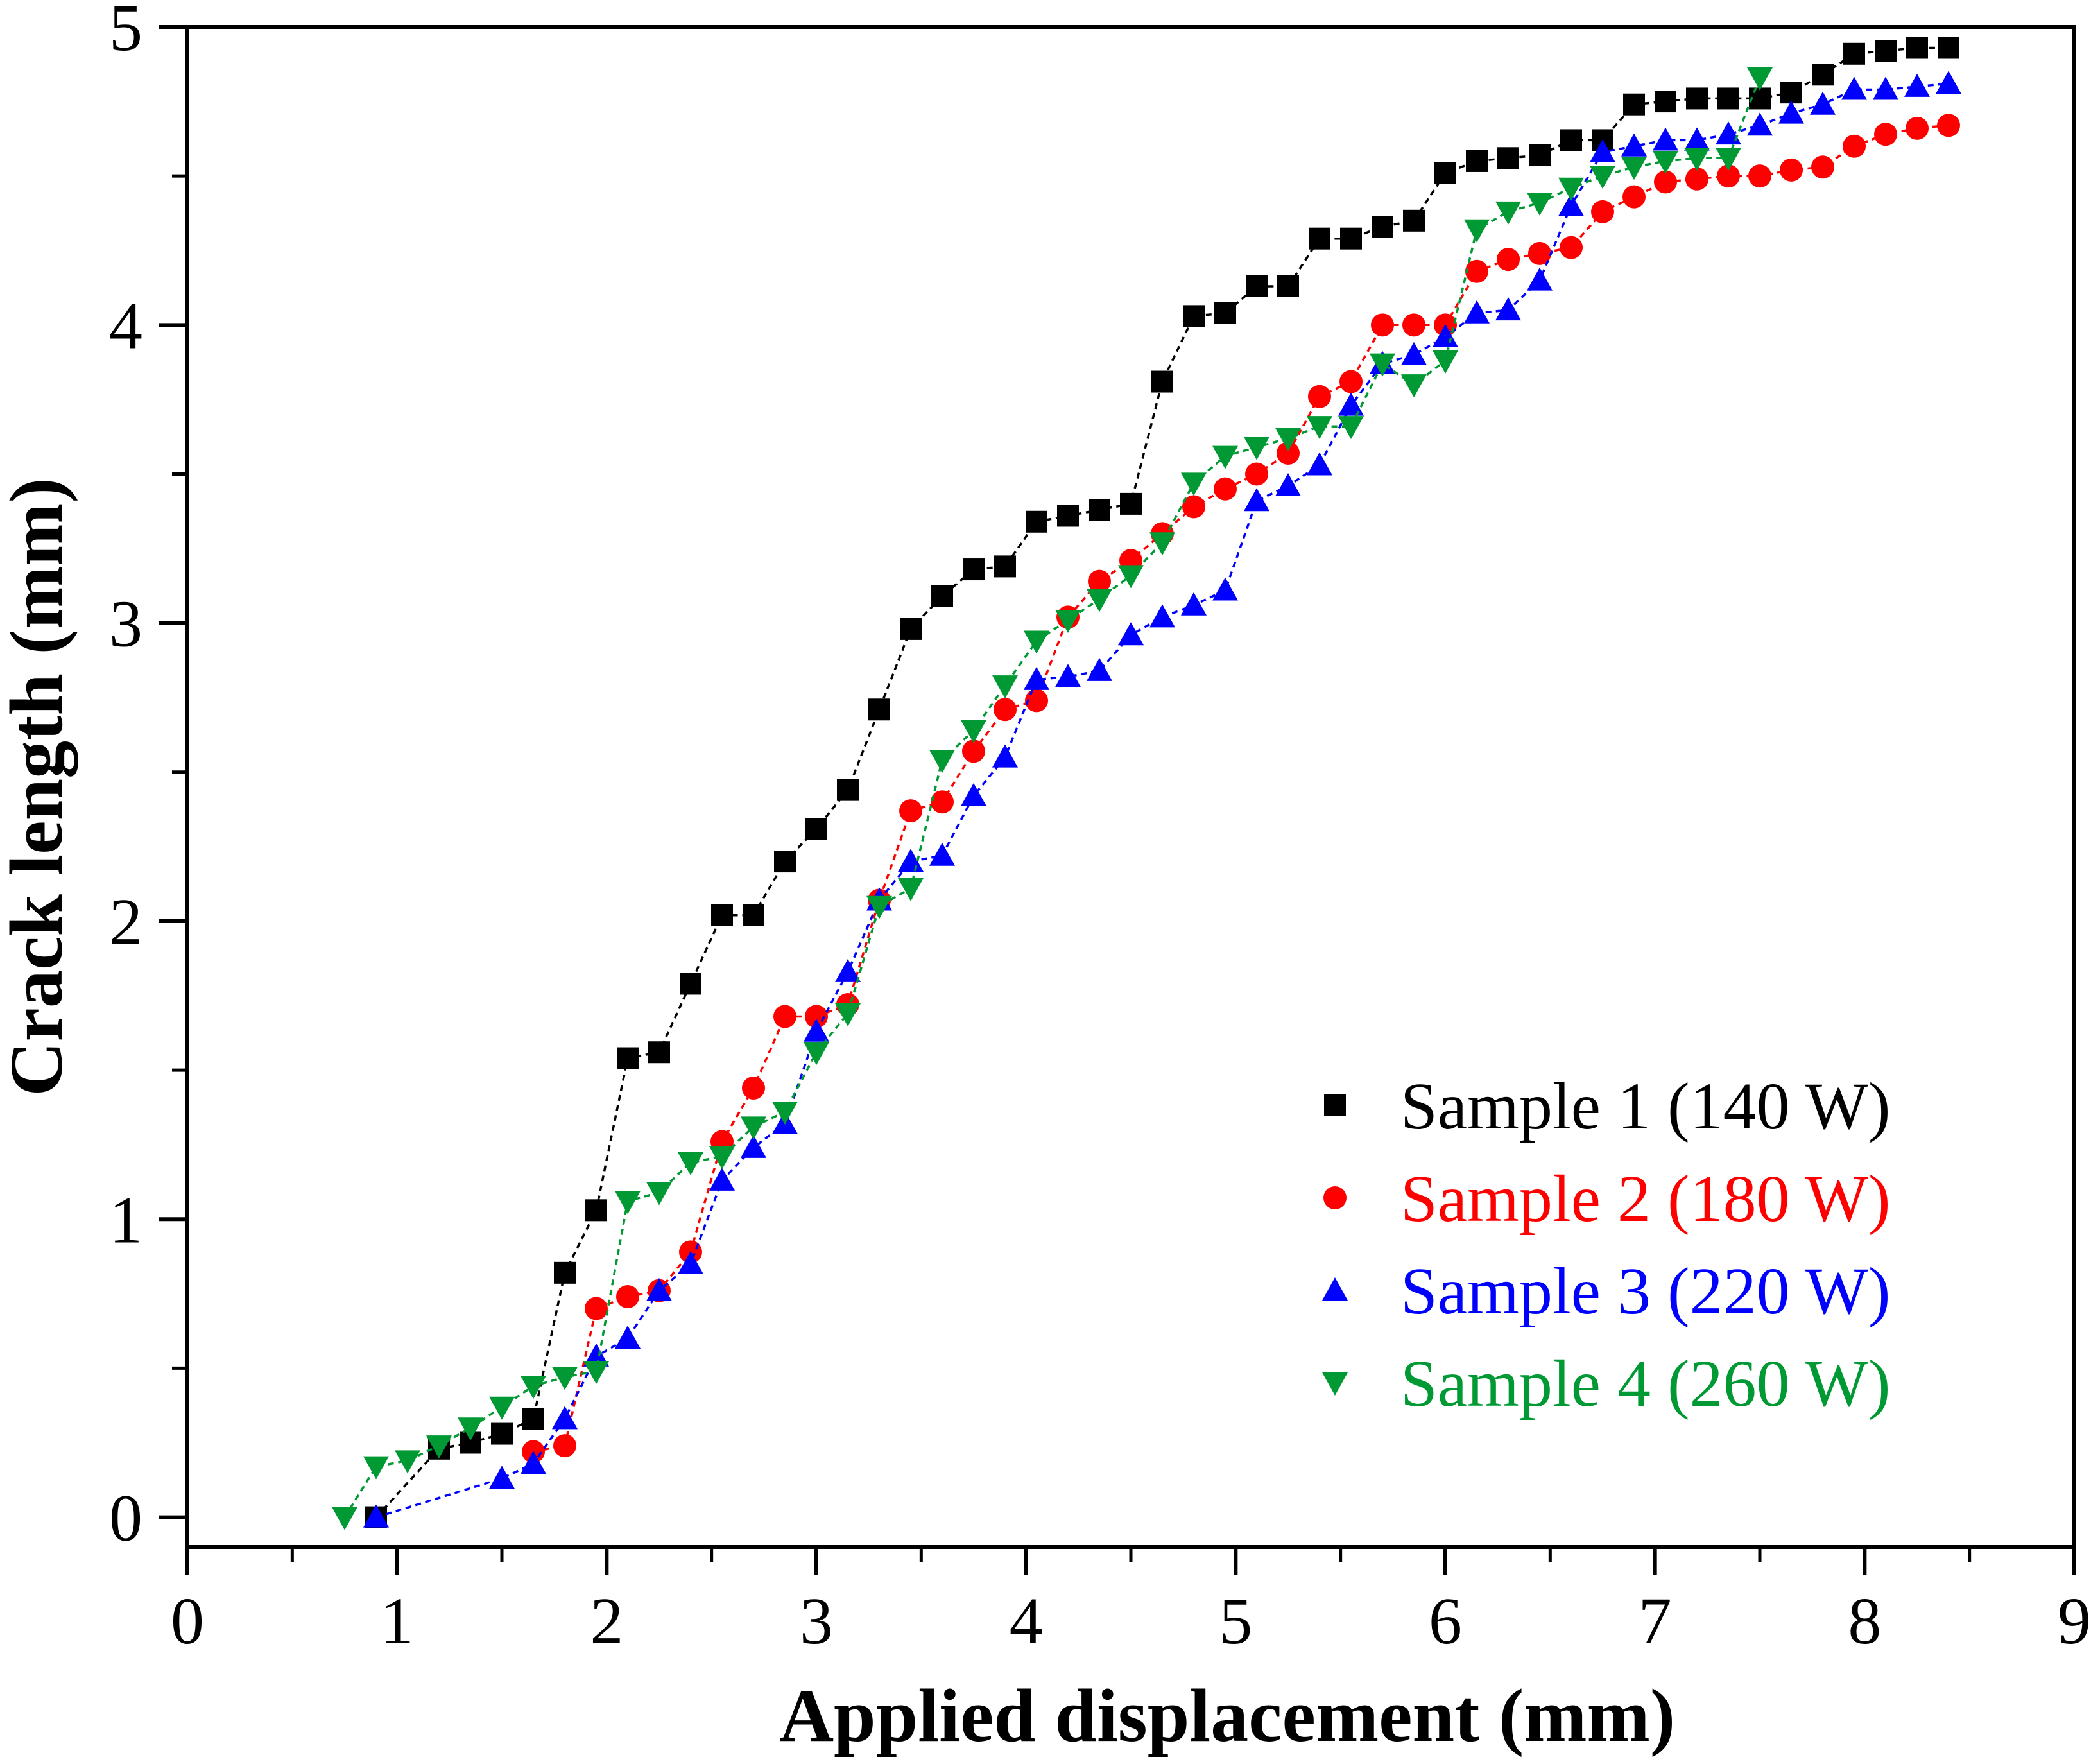  I want to click on x-tick-label: 0, so click(187, 1621).